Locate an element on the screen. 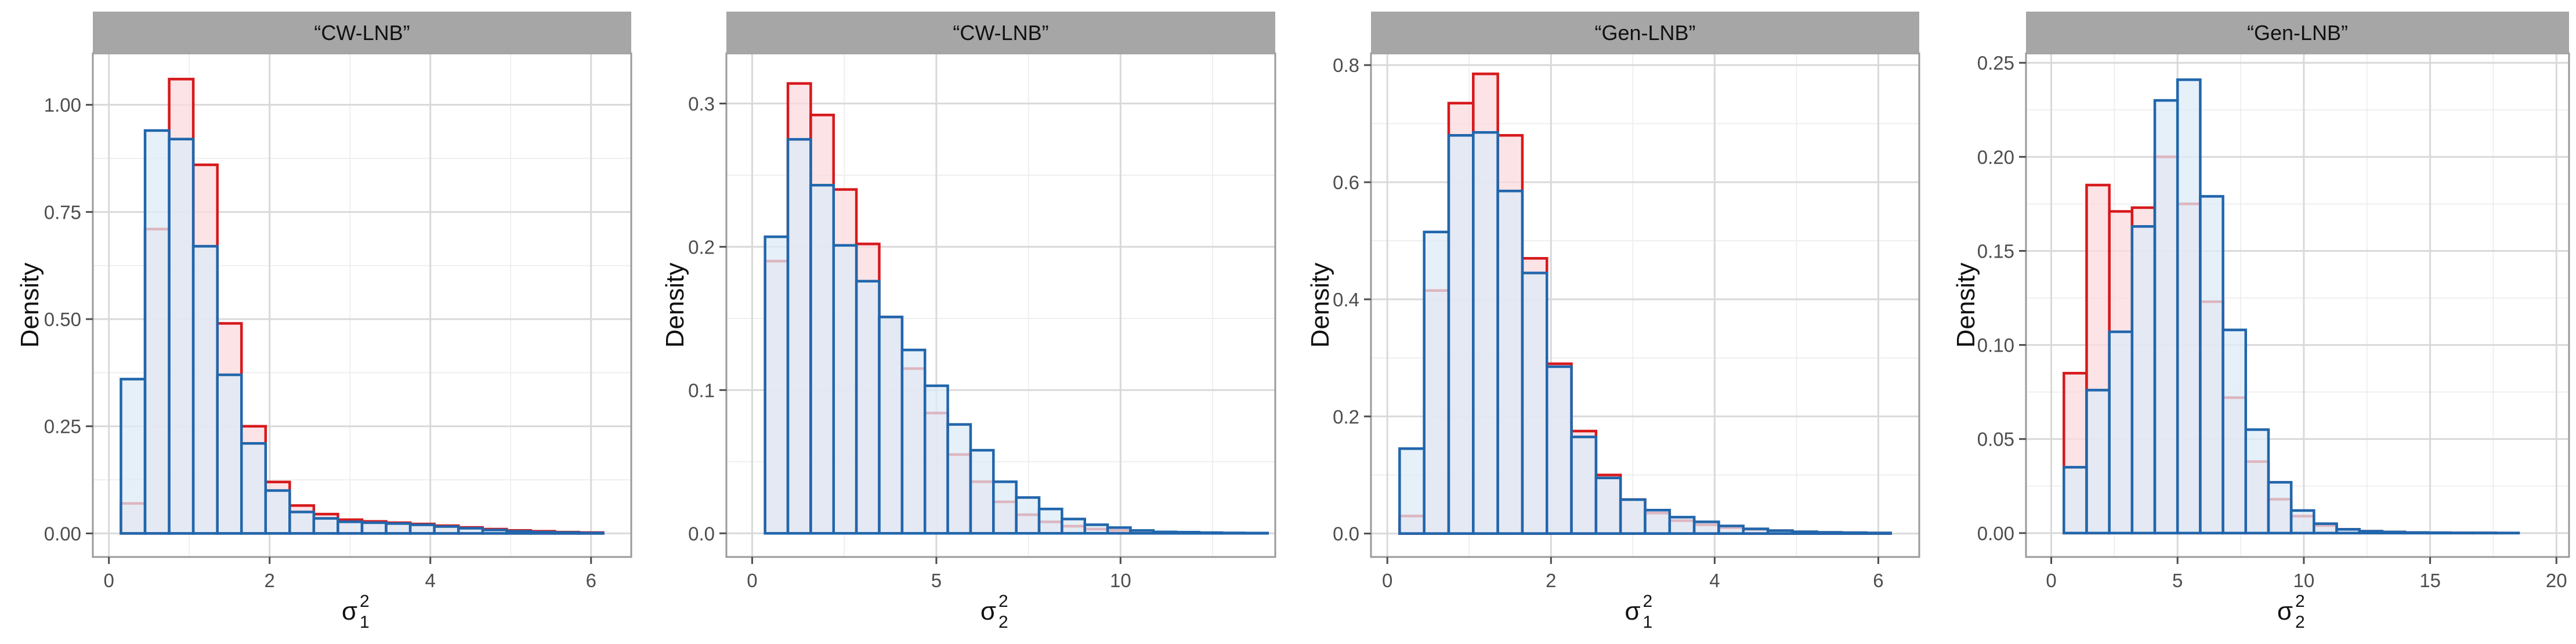 Image resolution: width=2576 pixels, height=644 pixels. y-tick-label: 0.4 is located at coordinates (1346, 299).